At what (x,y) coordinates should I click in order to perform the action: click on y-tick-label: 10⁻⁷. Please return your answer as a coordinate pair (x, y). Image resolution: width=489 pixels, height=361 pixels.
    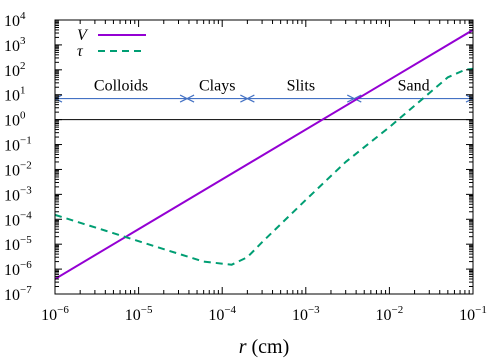
    Looking at the image, I should click on (18, 294).